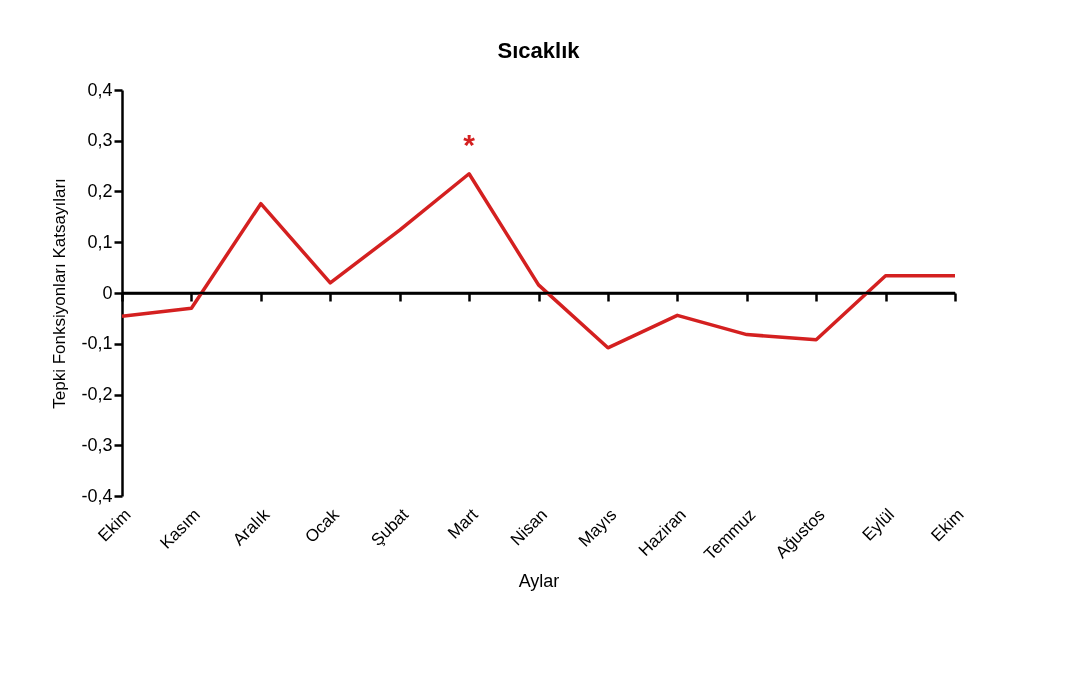 The height and width of the screenshot is (682, 1083). What do you see at coordinates (97, 444) in the screenshot?
I see `y-tick-label: -0,3` at bounding box center [97, 444].